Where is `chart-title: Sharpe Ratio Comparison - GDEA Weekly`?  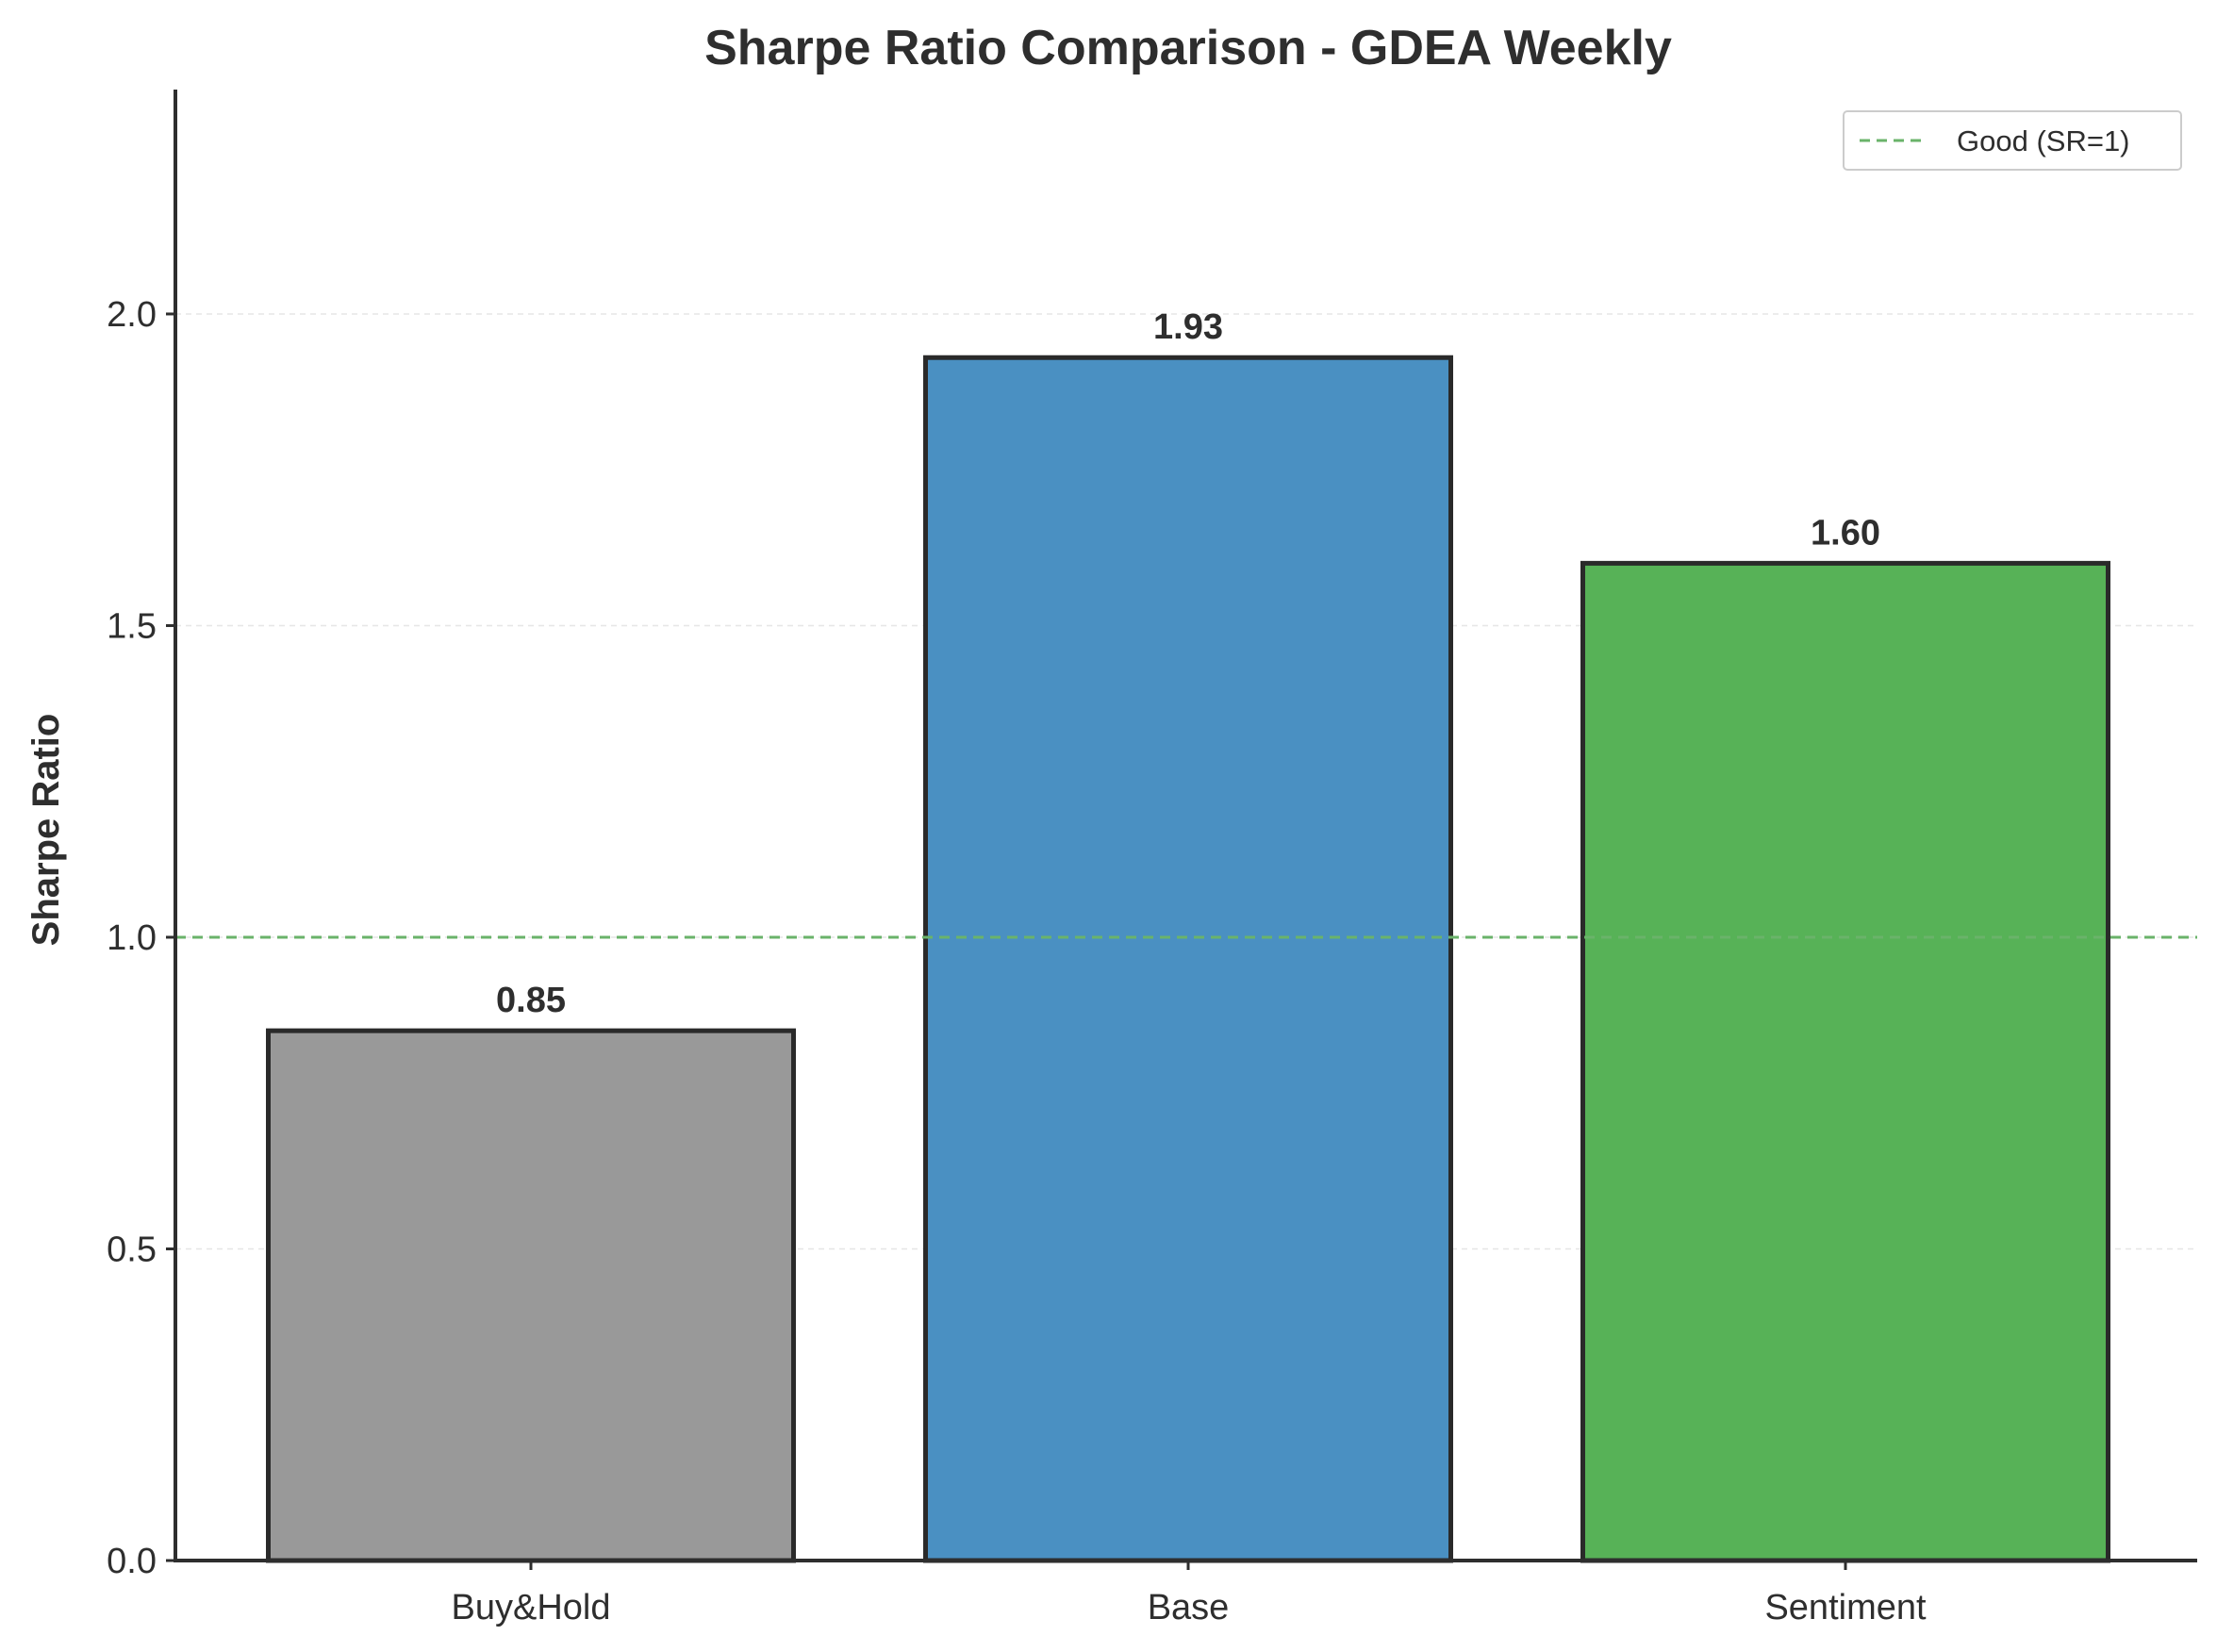 chart-title: Sharpe Ratio Comparison - GDEA Weekly is located at coordinates (1188, 48).